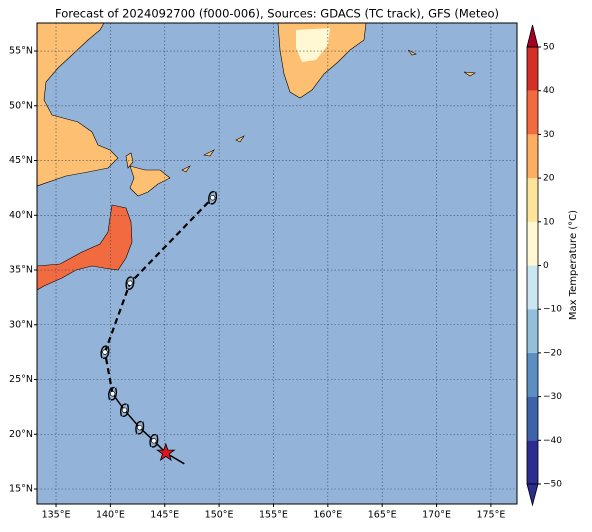  Describe the element at coordinates (552, 441) in the screenshot. I see `colorbar-tick-label: −40` at that location.